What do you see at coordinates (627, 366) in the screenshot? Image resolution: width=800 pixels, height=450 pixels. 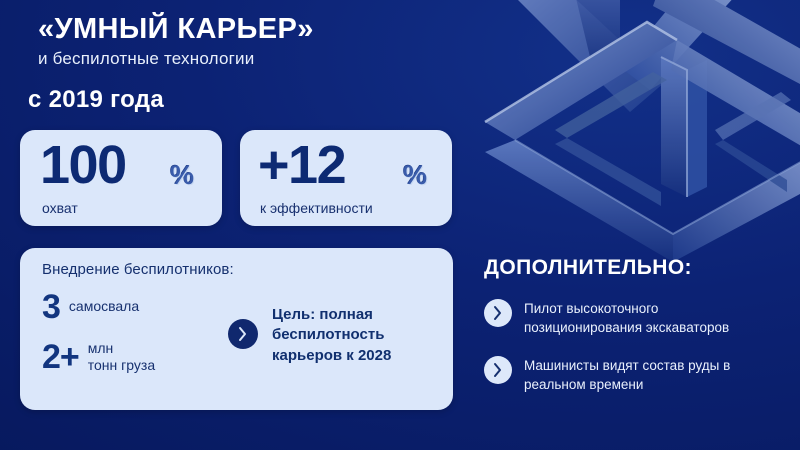 I see `list-item-line-1: Машинисты видят состав руды в` at bounding box center [627, 366].